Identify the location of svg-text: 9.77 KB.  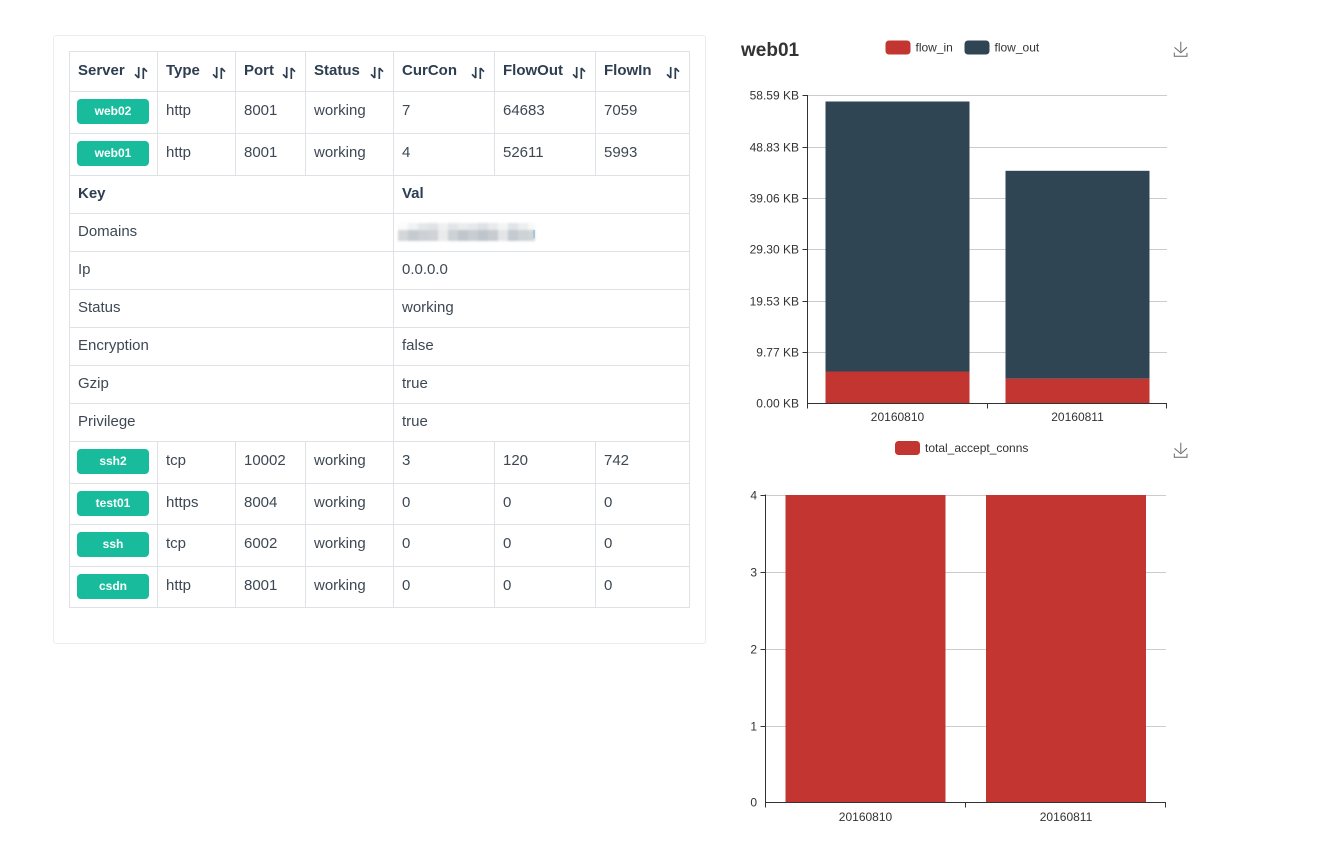
(777, 353).